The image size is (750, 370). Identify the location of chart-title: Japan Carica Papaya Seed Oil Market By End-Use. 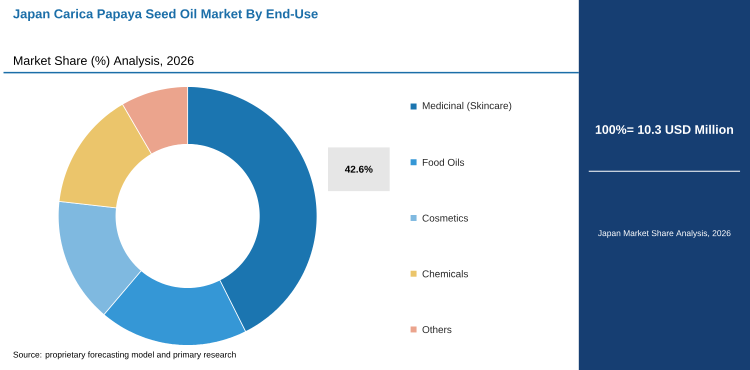
(165, 14).